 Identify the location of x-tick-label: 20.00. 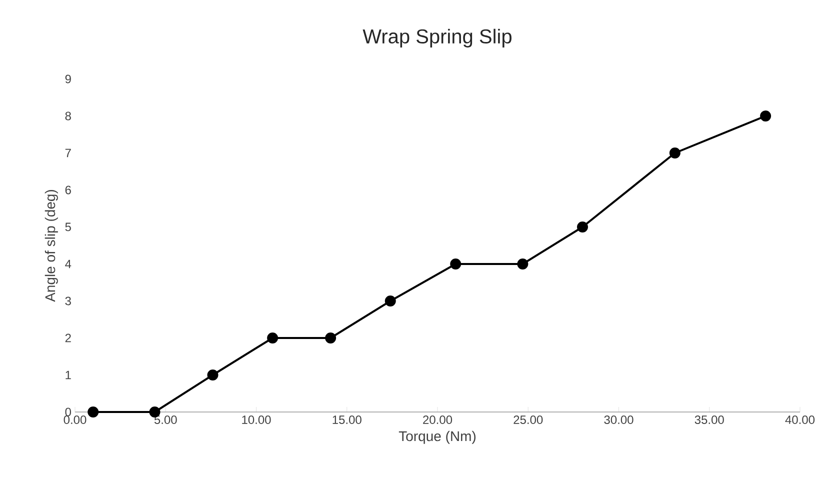
(437, 420).